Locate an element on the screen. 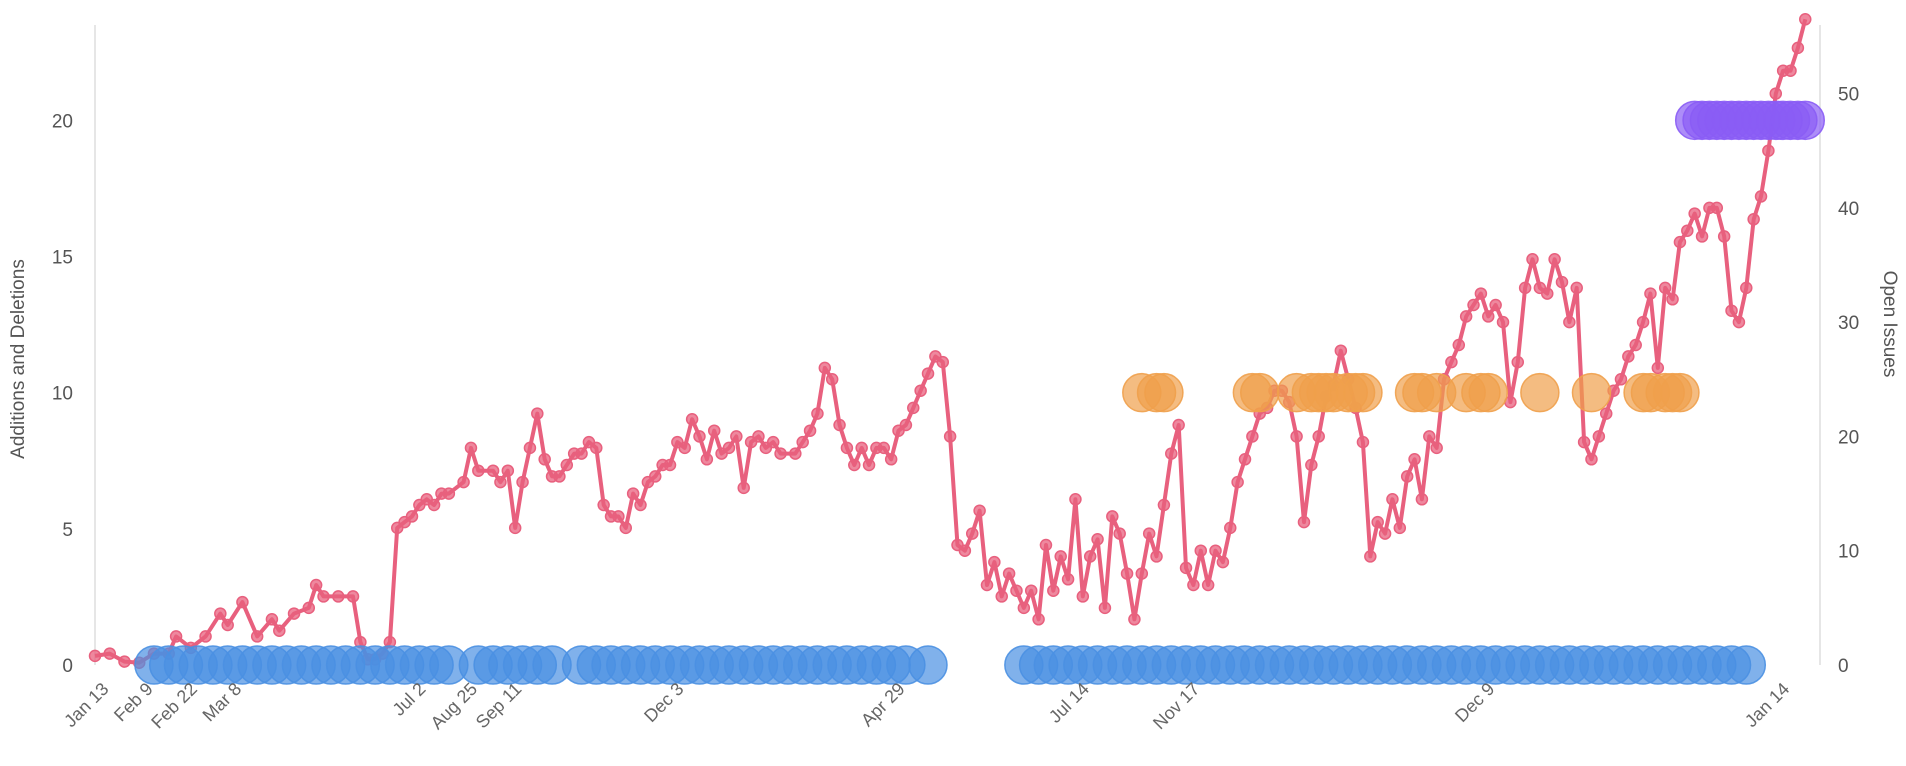 This screenshot has height=766, width=1906. y-tick-label: 5 is located at coordinates (67, 530).